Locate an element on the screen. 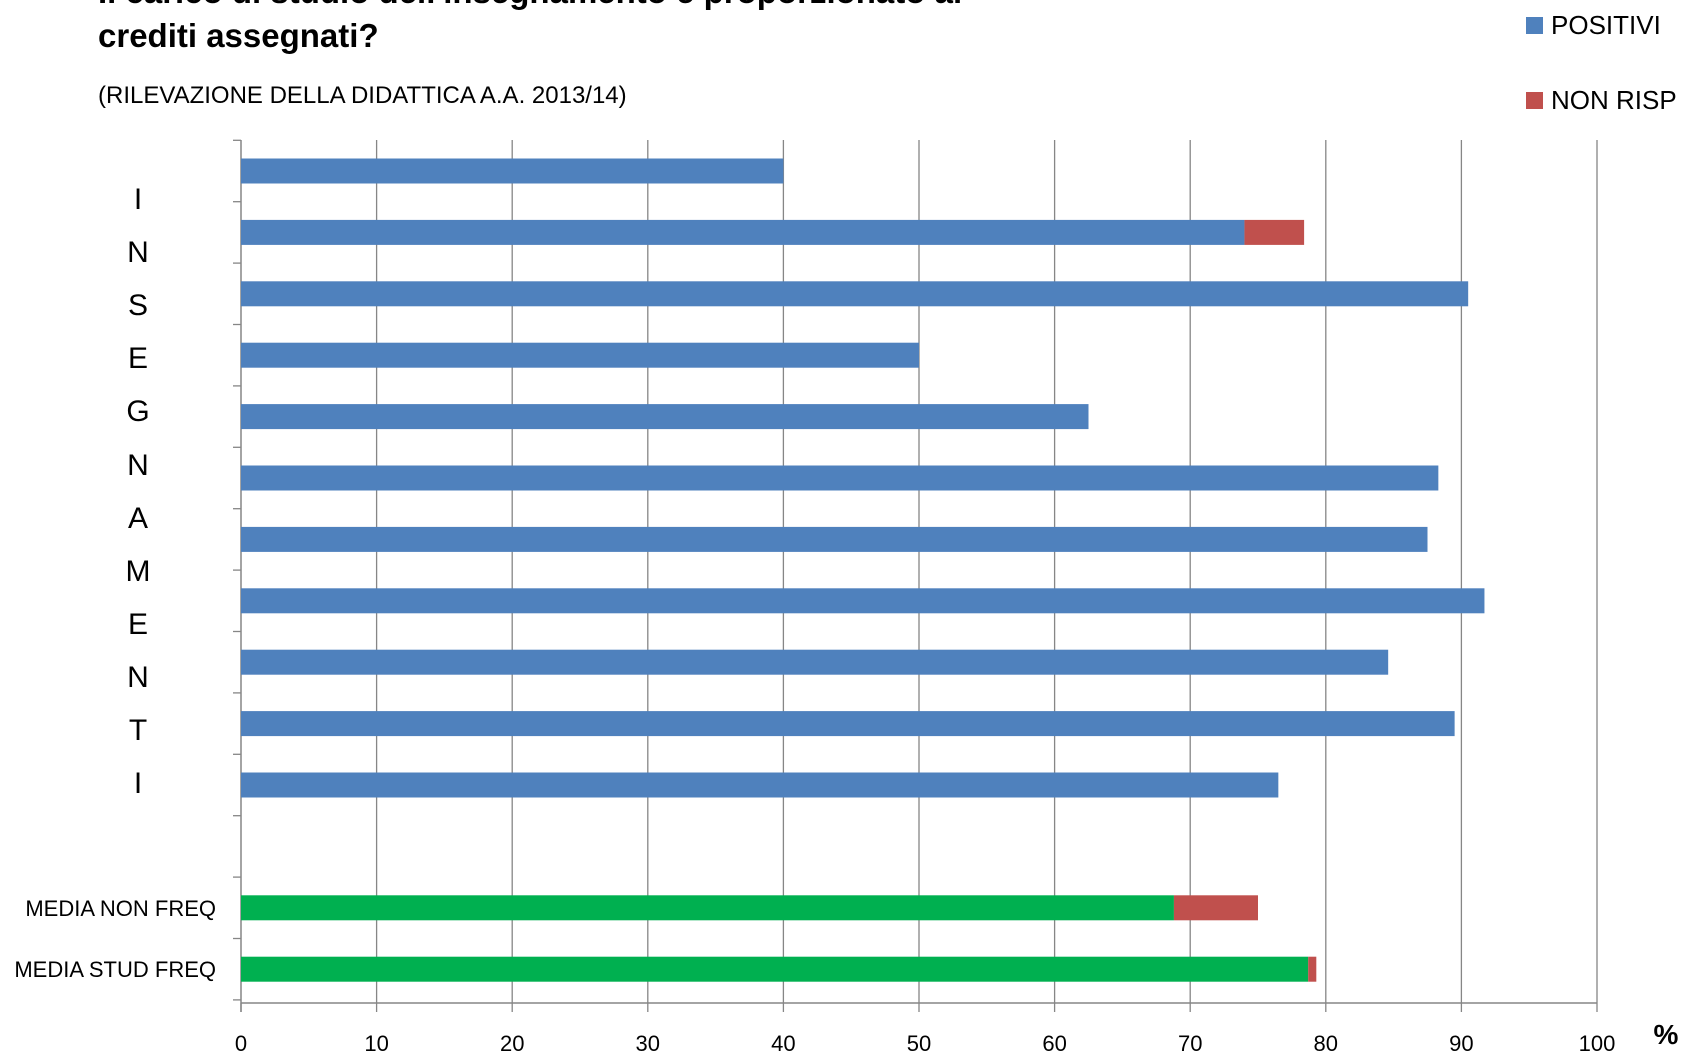 This screenshot has width=1682, height=1056. y-axis-letter-text-5: N is located at coordinates (138, 465).